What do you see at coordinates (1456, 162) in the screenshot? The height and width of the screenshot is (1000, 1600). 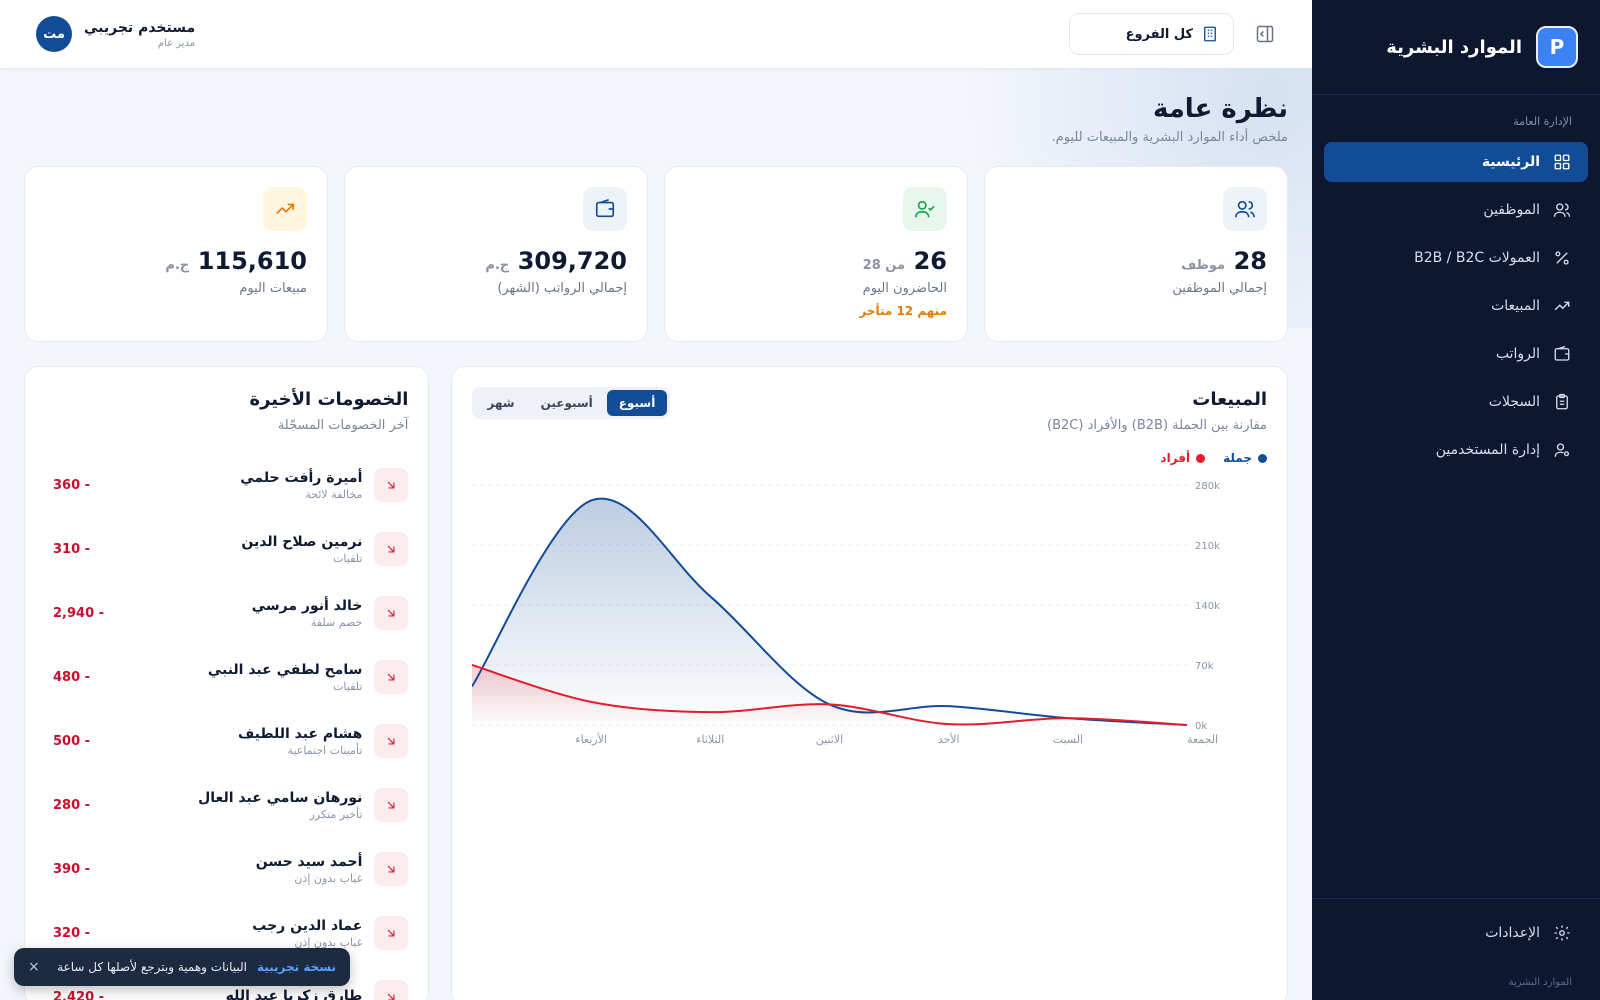 I see `sidebar-item-0: الرئيسية` at bounding box center [1456, 162].